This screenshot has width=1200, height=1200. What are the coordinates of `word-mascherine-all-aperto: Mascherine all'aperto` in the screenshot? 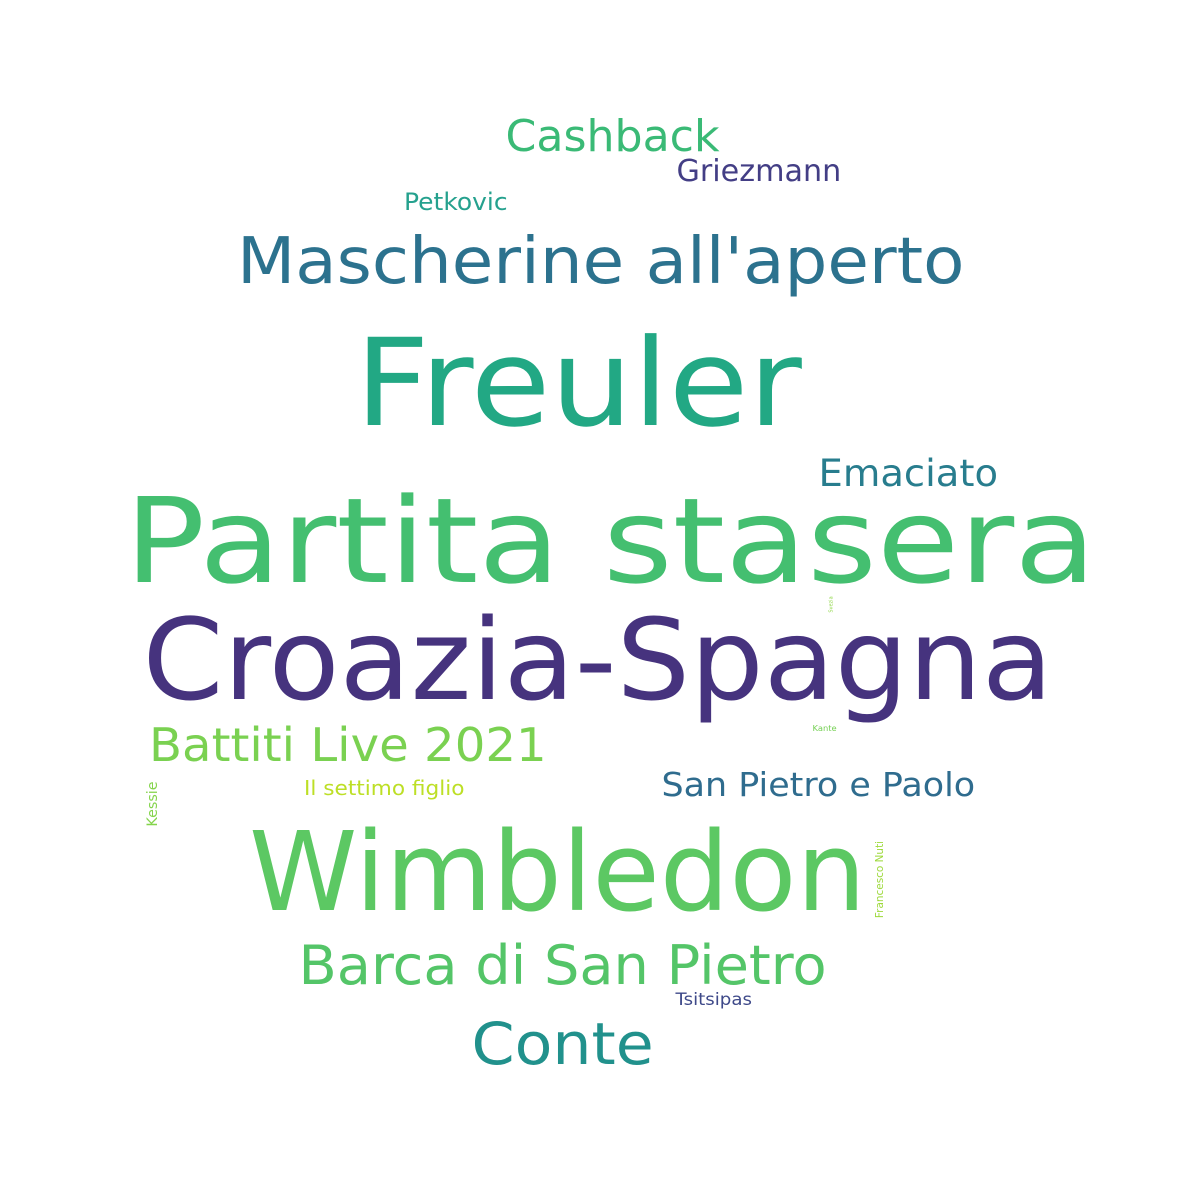 It's located at (600, 262).